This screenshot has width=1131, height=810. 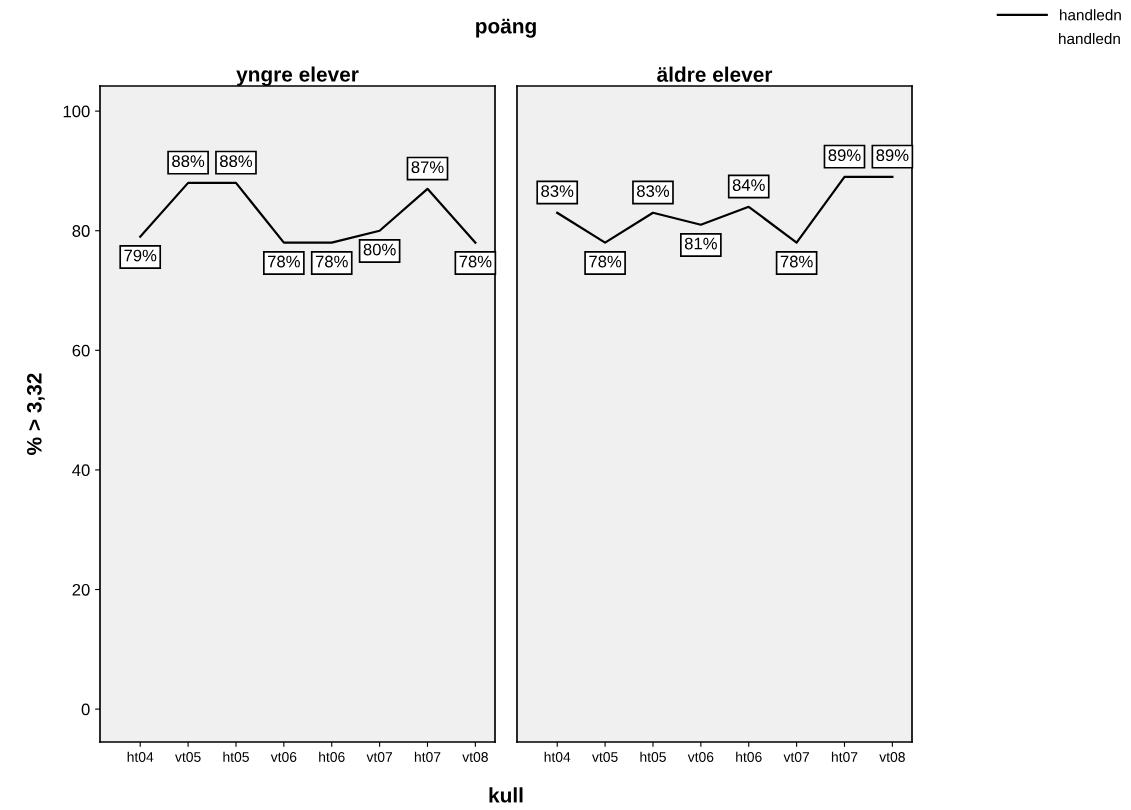 I want to click on y-tick-label: 40, so click(x=81, y=470).